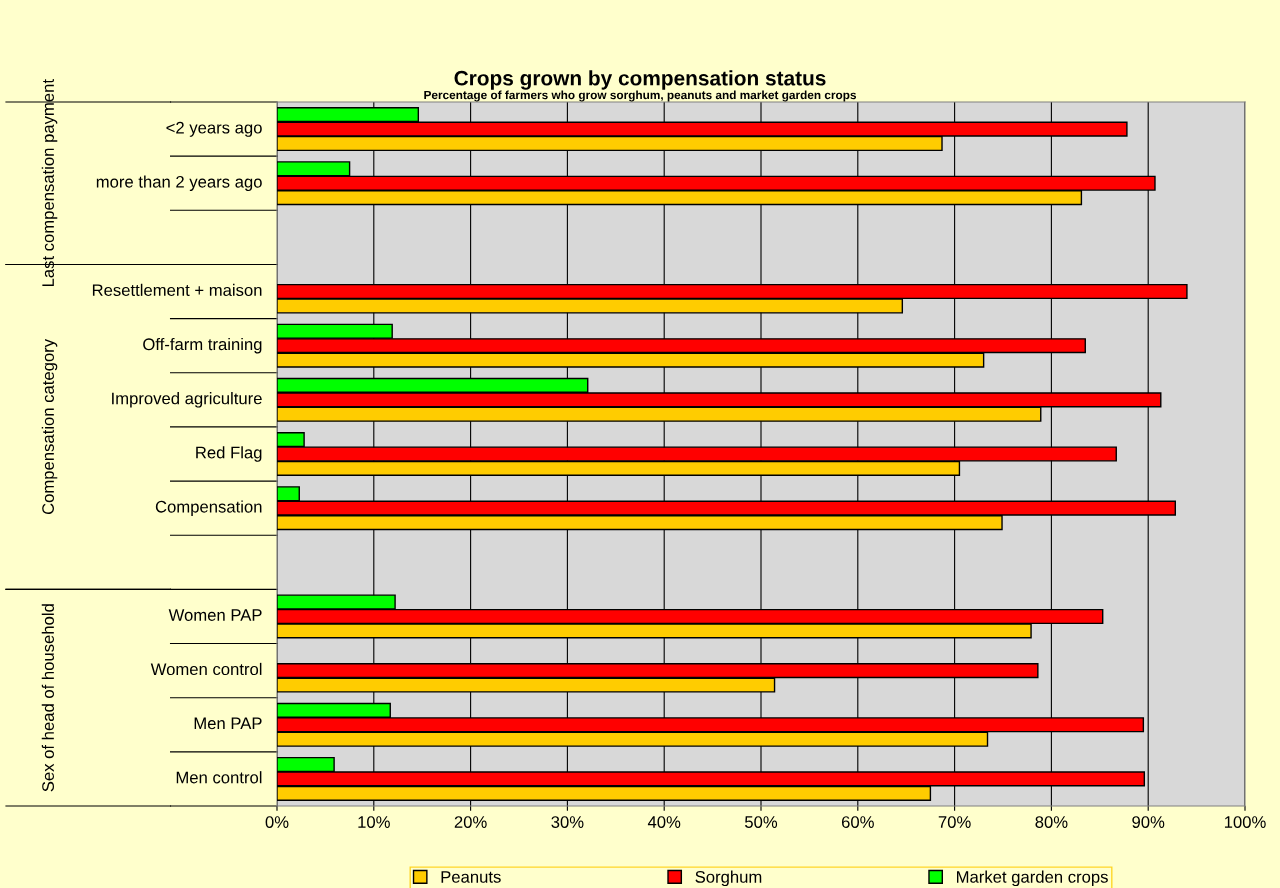 The width and height of the screenshot is (1280, 888). Describe the element at coordinates (1032, 878) in the screenshot. I see `legend-label: Market garden crops` at that location.